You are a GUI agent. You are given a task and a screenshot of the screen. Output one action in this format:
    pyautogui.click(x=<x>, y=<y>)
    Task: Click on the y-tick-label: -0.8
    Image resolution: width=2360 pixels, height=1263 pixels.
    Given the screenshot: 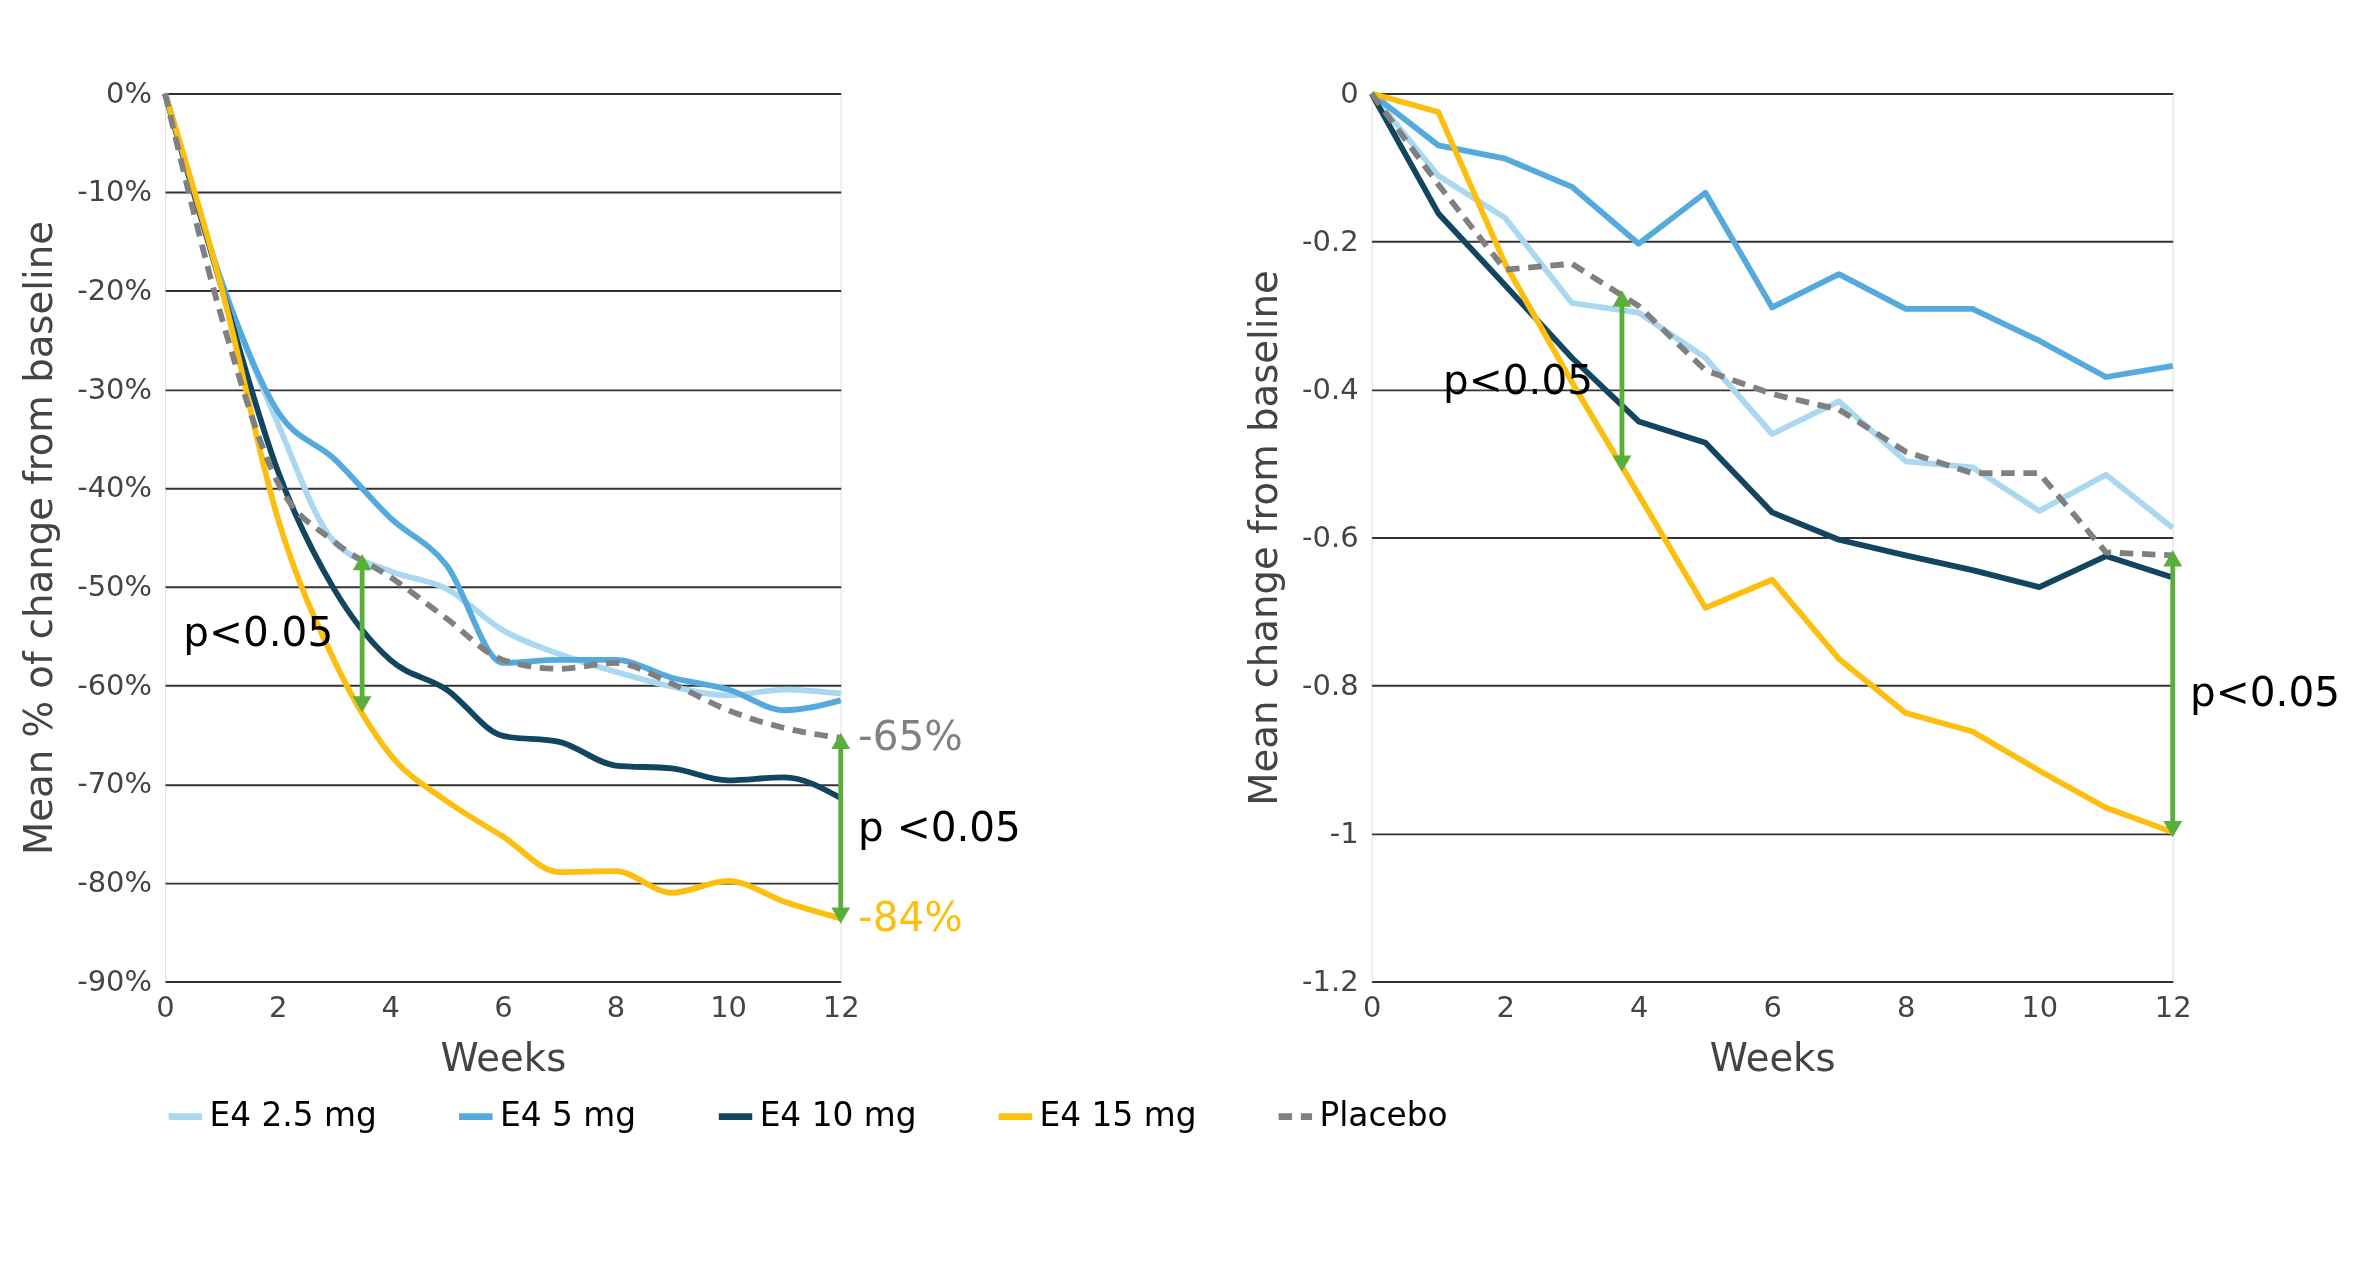 What is the action you would take?
    pyautogui.click(x=1330, y=684)
    